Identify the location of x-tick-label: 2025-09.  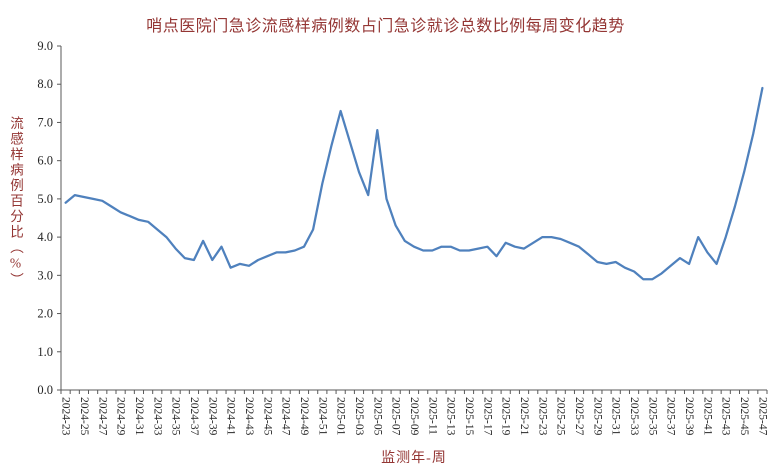
(414, 416).